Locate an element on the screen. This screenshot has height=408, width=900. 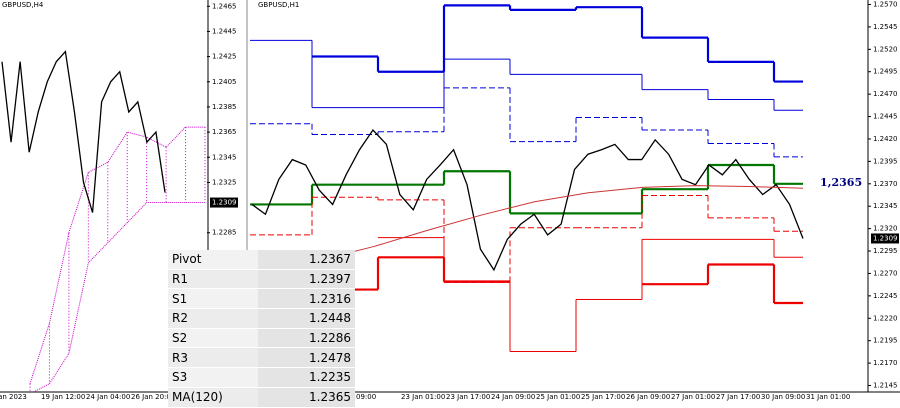
y-tick-label: 1.2470 is located at coordinates (885, 94).